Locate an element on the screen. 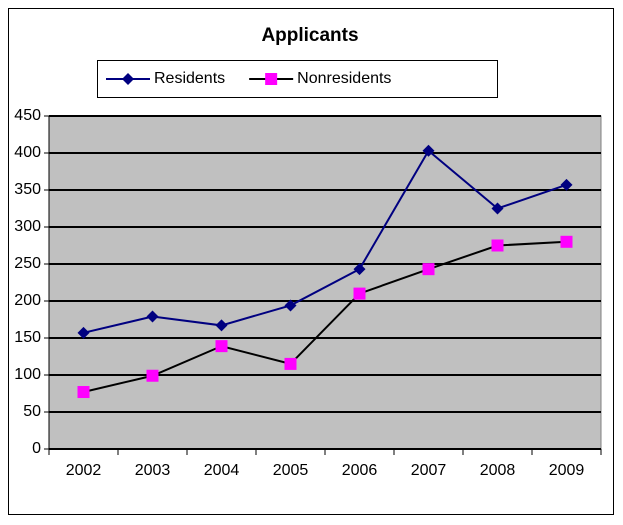  y-tick-label: 250 is located at coordinates (27, 263).